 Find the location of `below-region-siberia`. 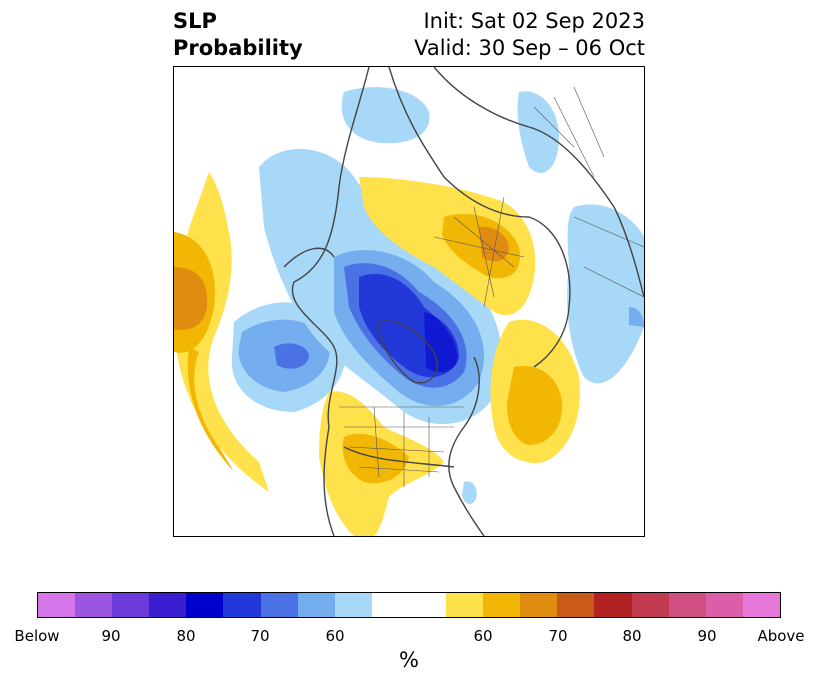

below-region-siberia is located at coordinates (605, 294).